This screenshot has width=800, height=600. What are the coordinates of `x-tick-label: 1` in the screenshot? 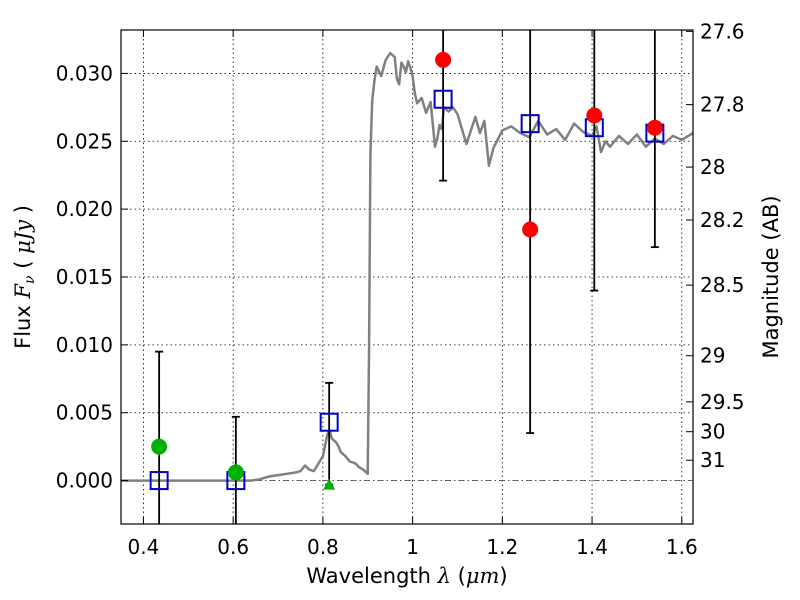 It's located at (412, 547).